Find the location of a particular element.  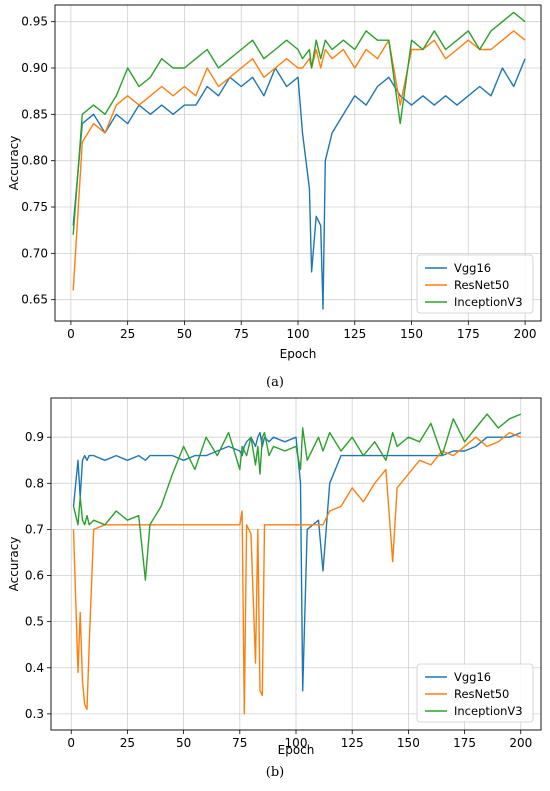

y-tick-label: 0.95 is located at coordinates (34, 22).